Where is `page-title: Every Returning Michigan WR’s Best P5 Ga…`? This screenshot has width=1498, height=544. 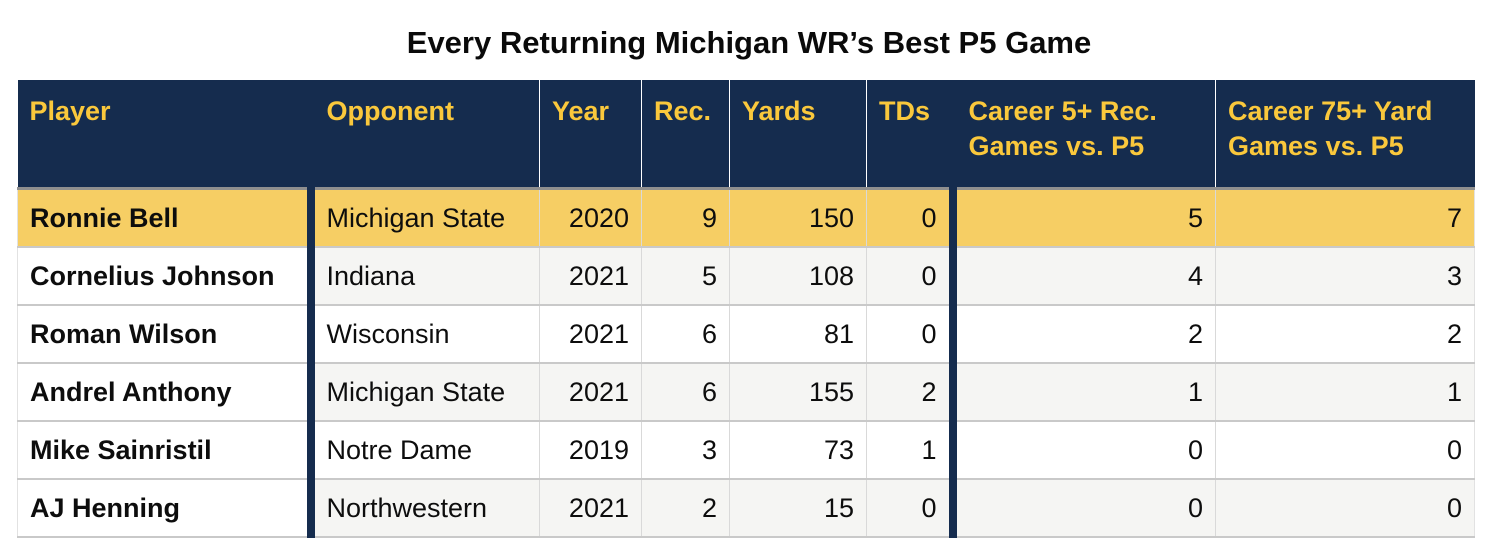 page-title: Every Returning Michigan WR’s Best P5 Ga… is located at coordinates (749, 42).